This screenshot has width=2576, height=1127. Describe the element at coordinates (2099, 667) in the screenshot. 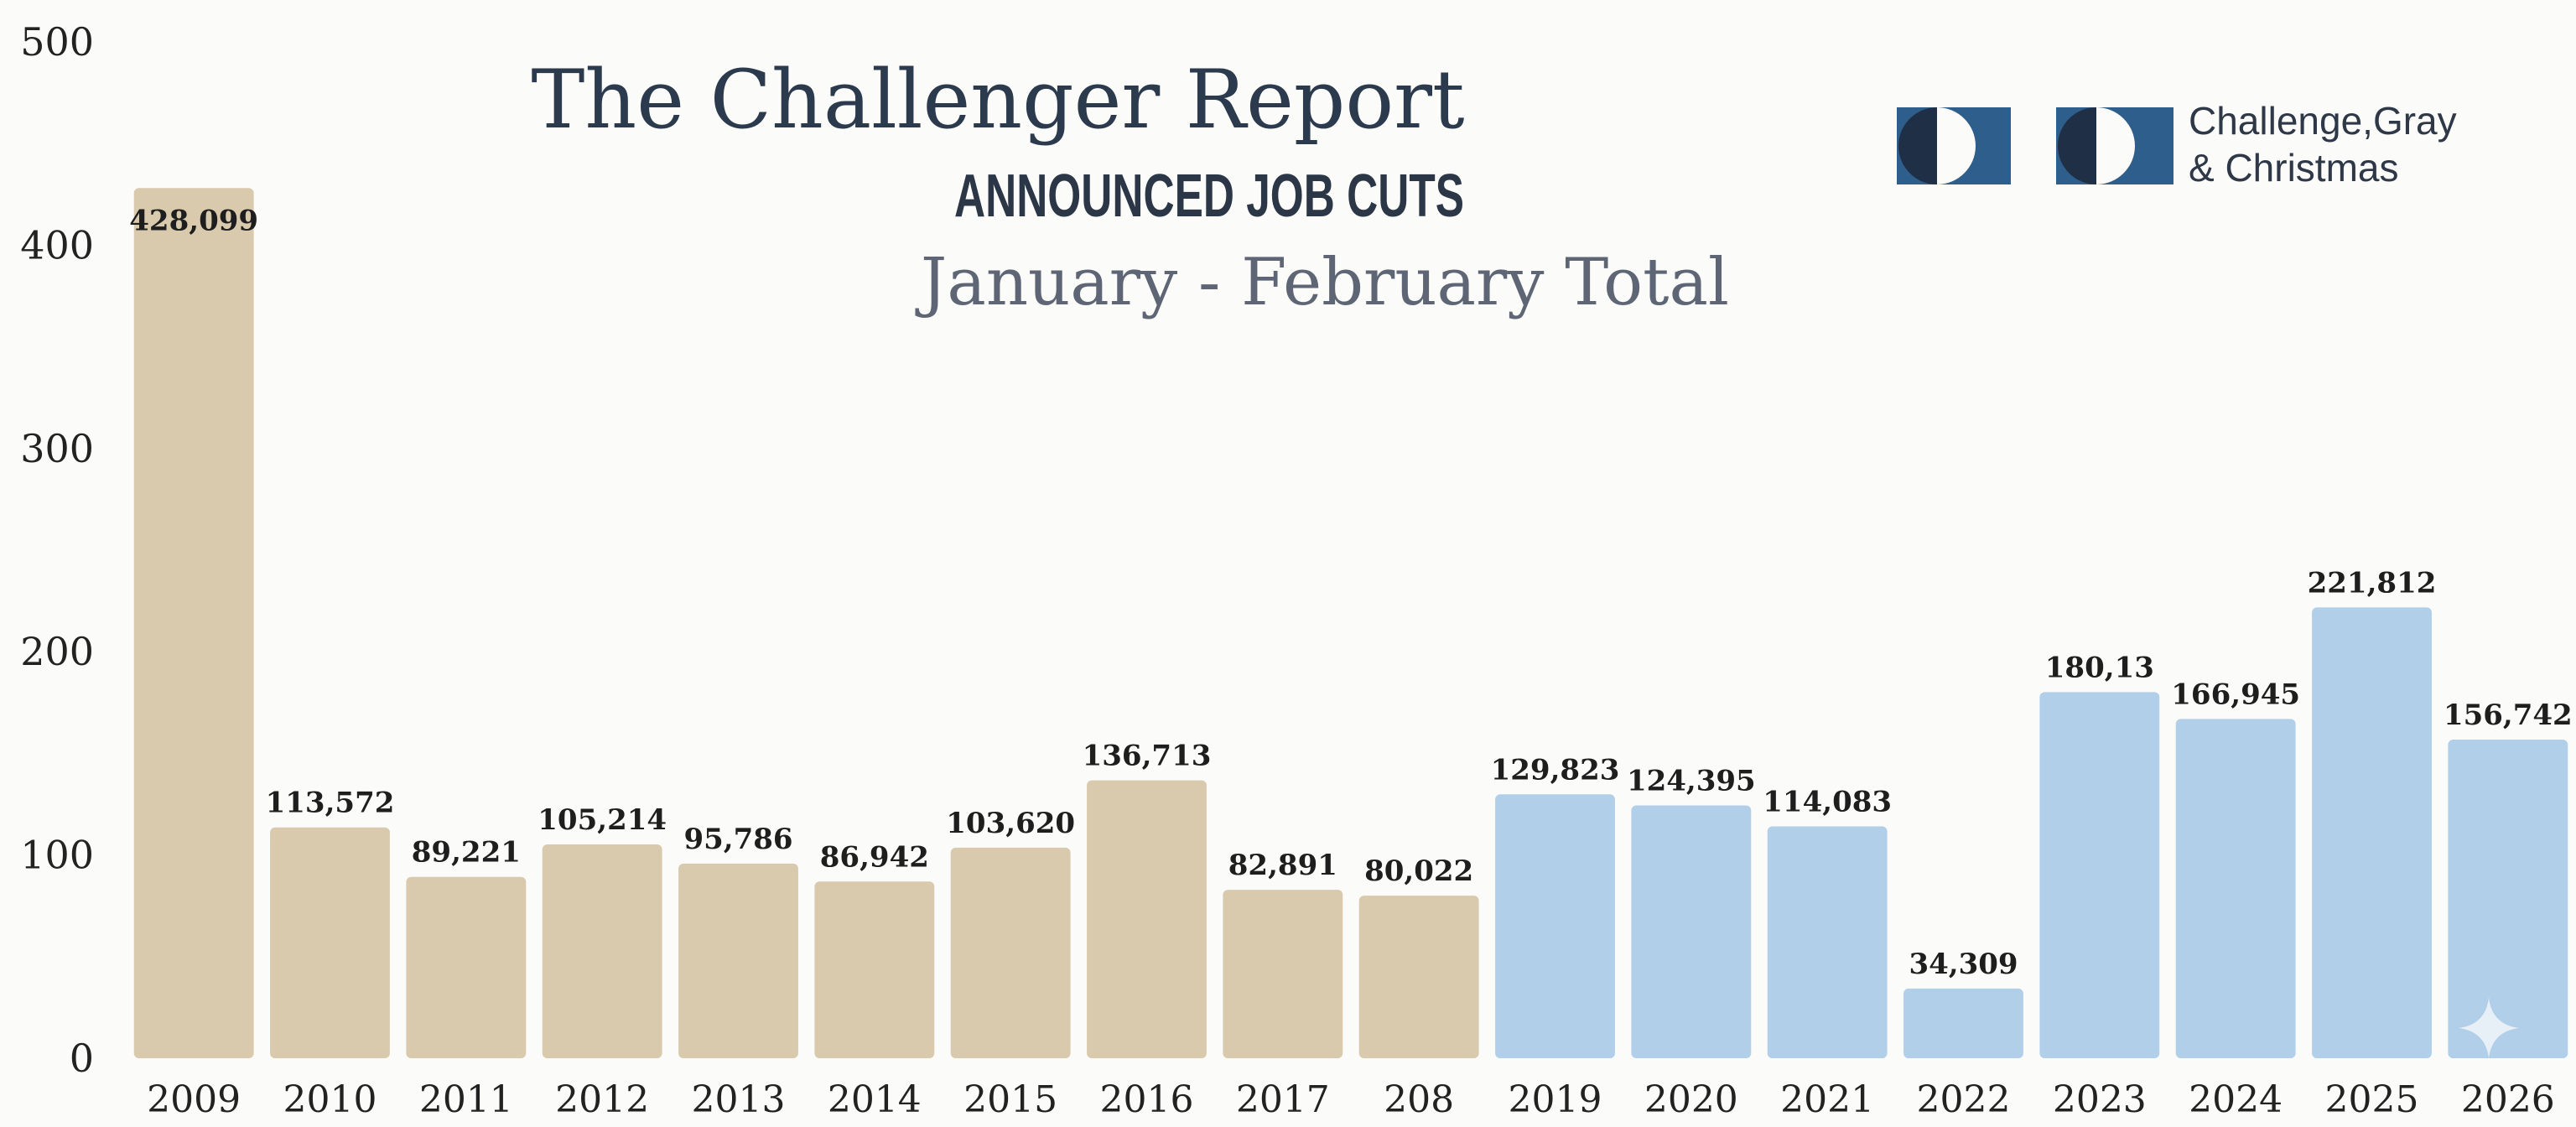

I see `data-label-2023: 180,13` at that location.